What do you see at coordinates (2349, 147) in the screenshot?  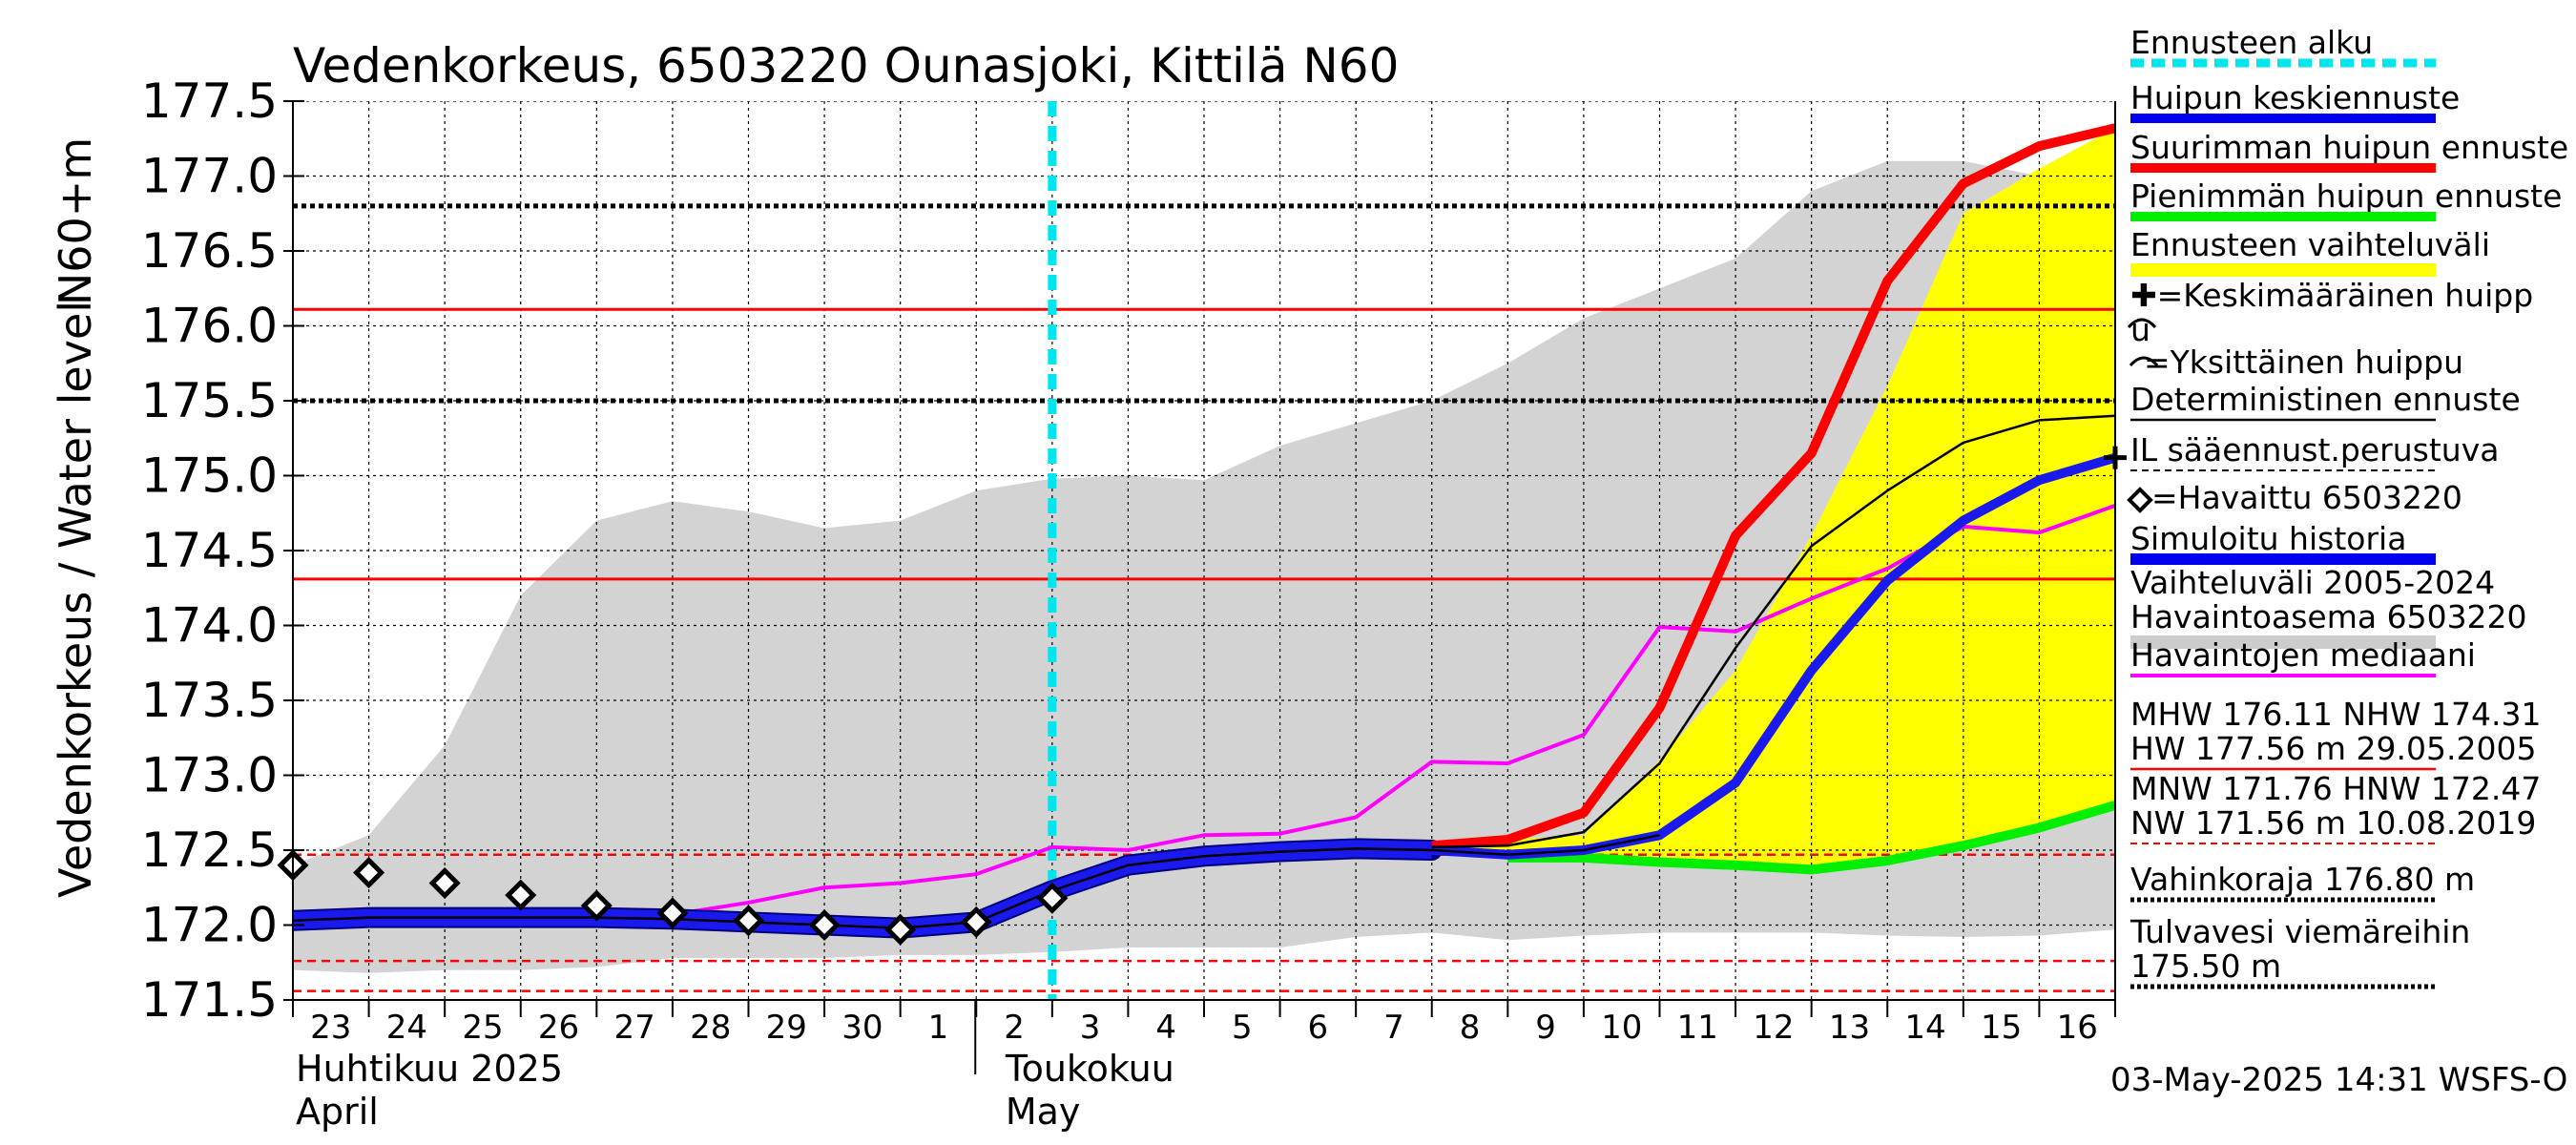 I see `legend-label: Suurimman huipun ennuste` at bounding box center [2349, 147].